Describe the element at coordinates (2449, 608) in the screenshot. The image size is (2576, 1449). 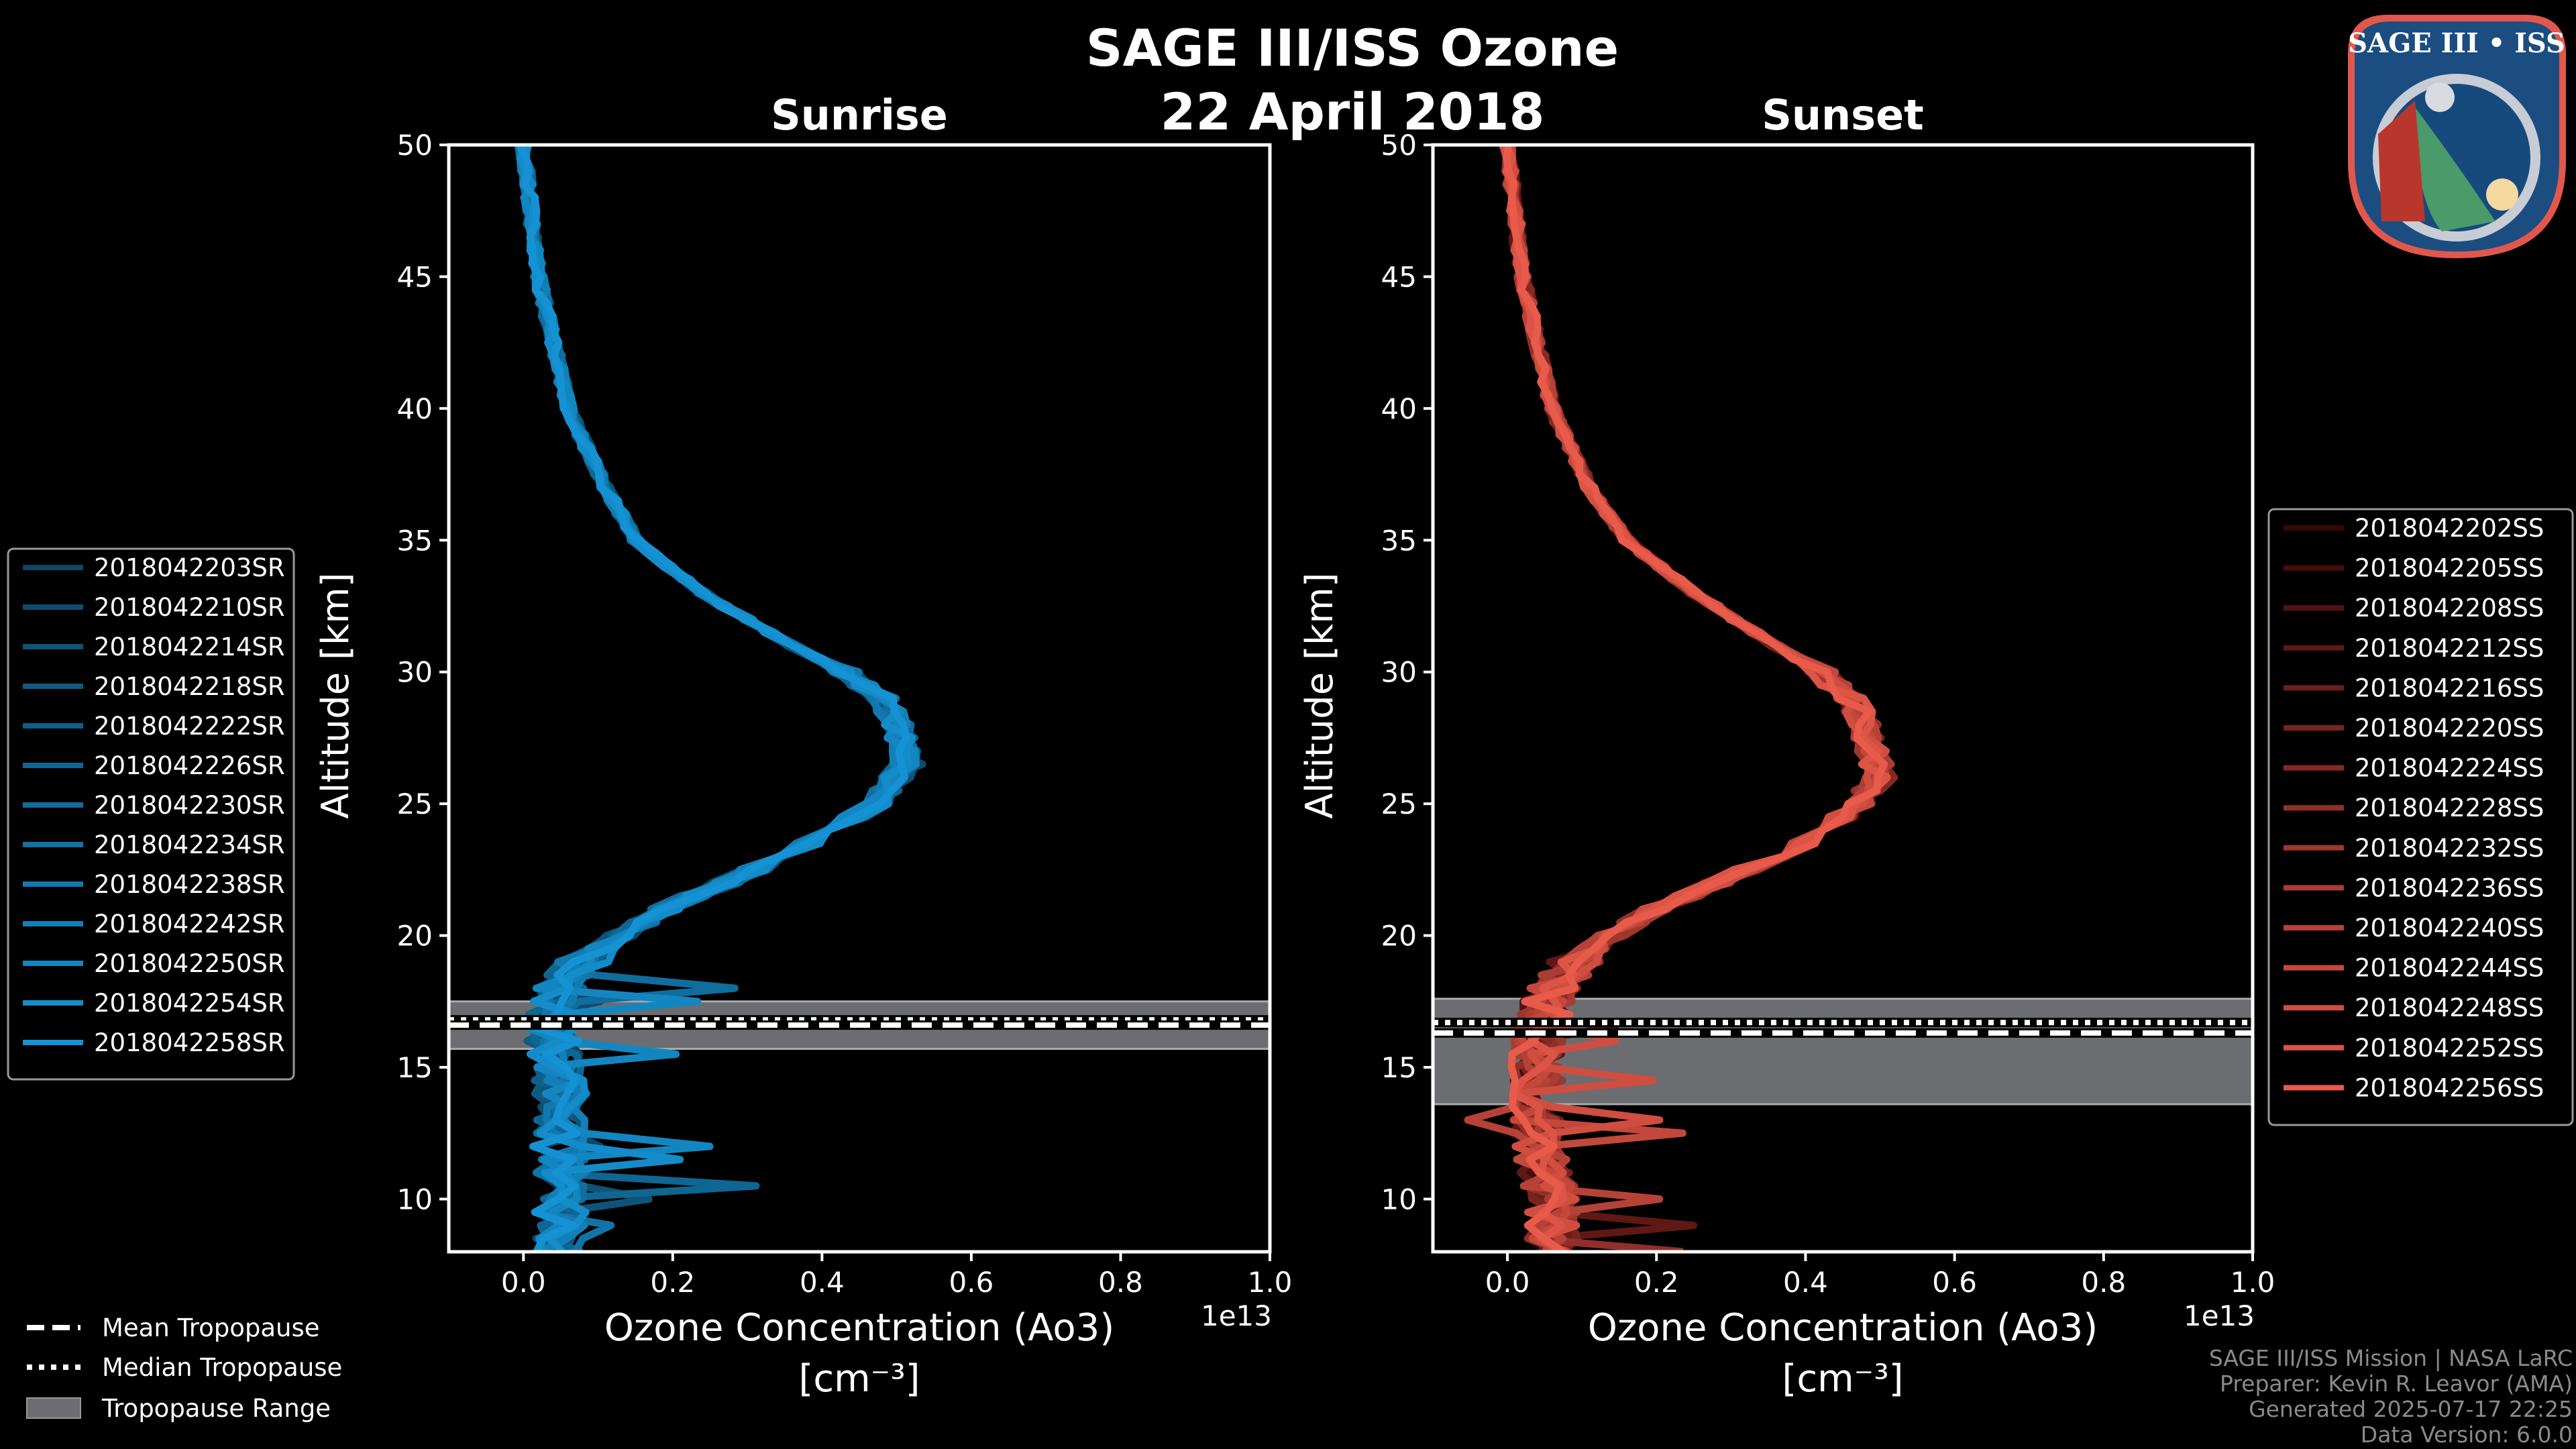
I see `legend-label: 2018042208SS` at that location.